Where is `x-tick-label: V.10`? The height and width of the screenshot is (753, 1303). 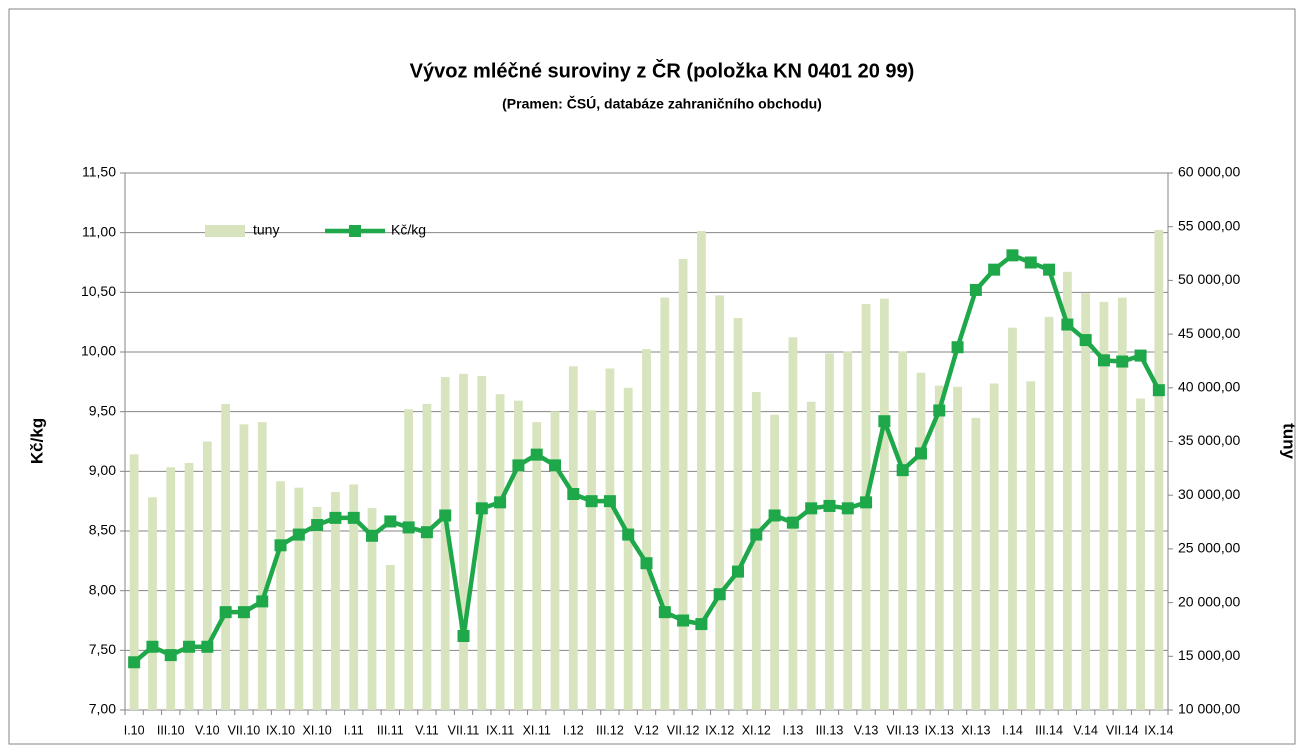 x-tick-label: V.10 is located at coordinates (207, 730).